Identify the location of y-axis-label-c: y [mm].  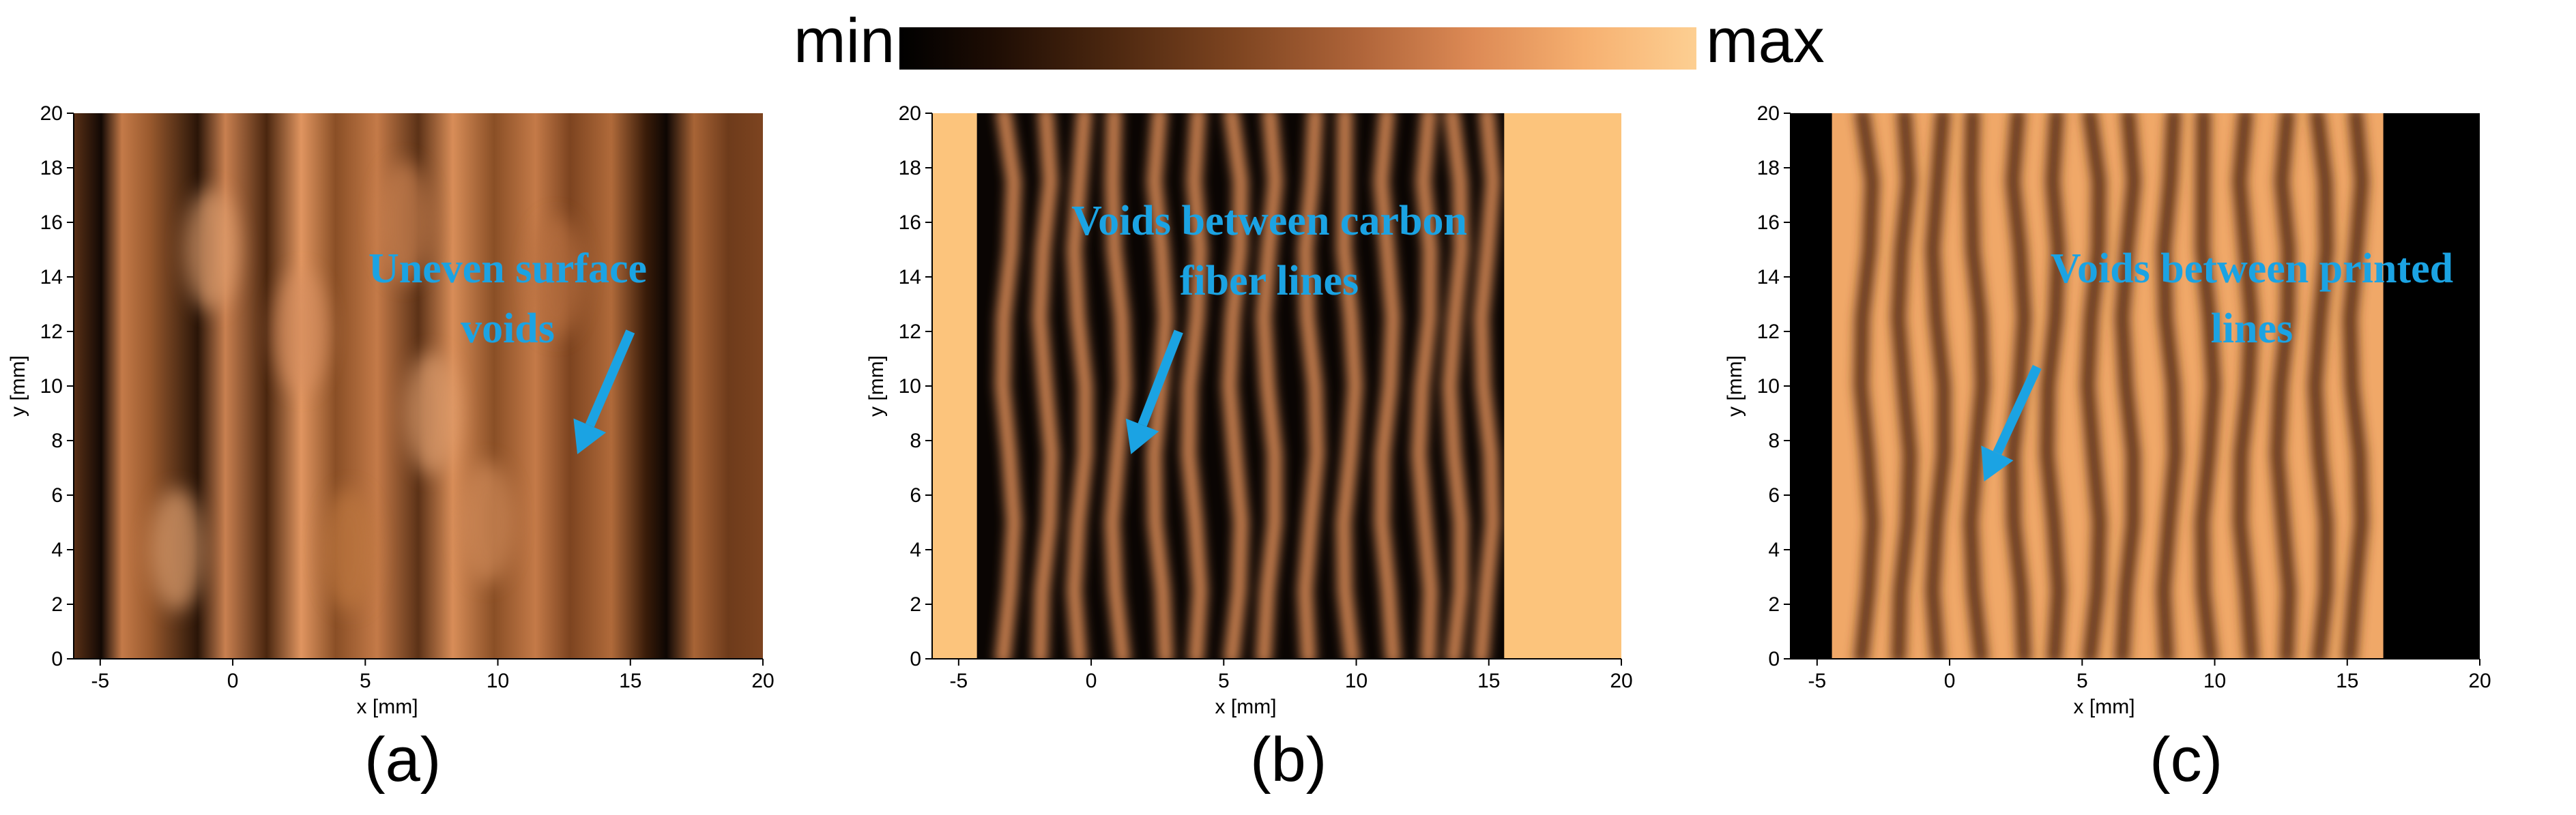
(1735, 386).